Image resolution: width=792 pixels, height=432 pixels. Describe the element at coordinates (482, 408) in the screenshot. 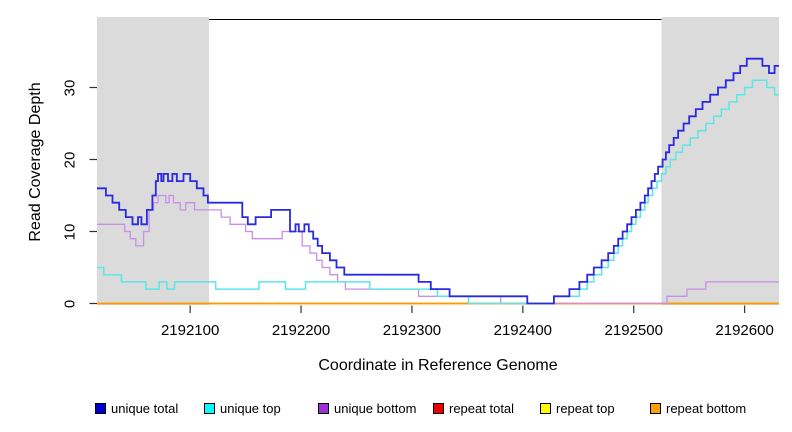

I see `legend-label: repeat total` at that location.